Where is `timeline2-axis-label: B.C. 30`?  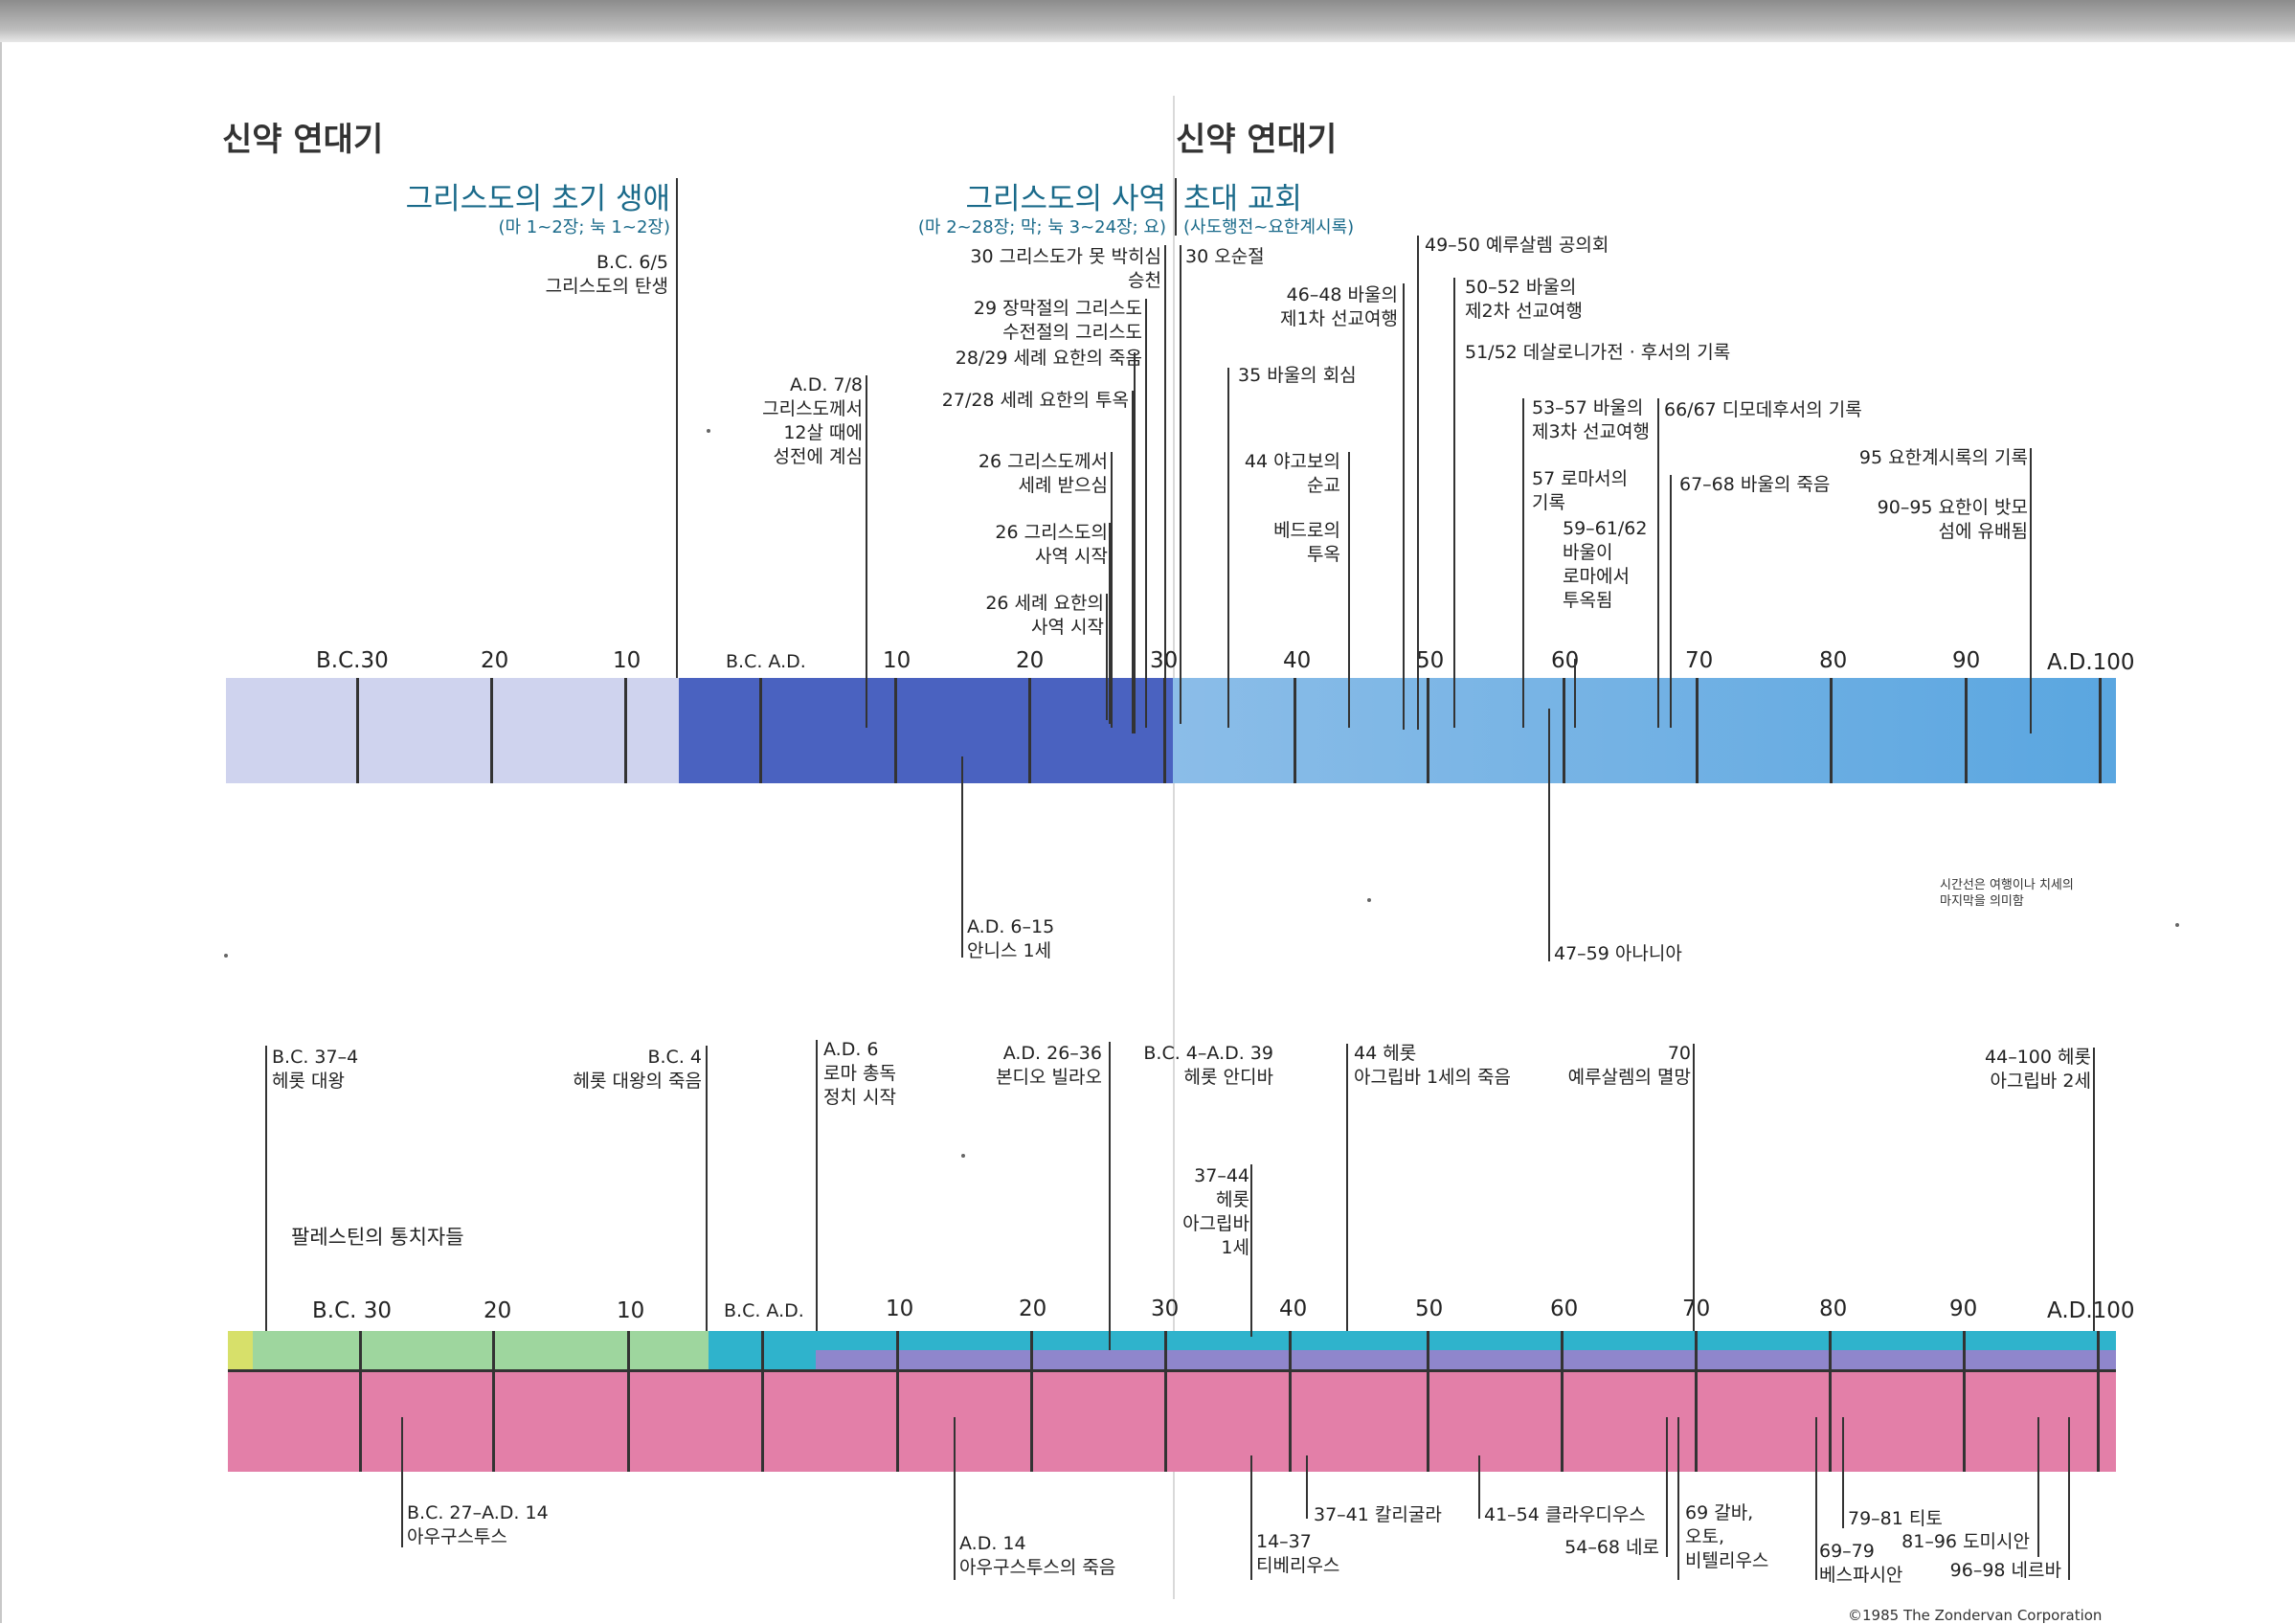
timeline2-axis-label: B.C. 30 is located at coordinates (353, 1310).